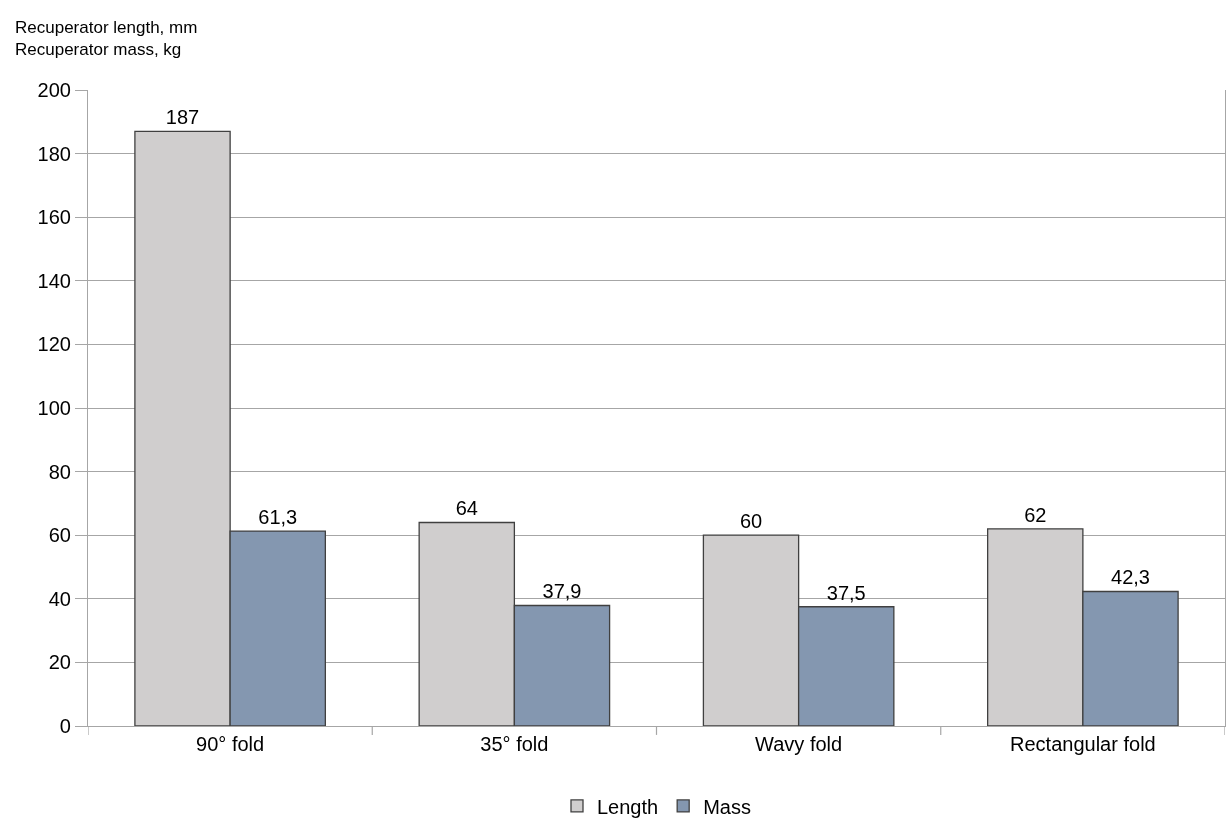 The height and width of the screenshot is (827, 1227). Describe the element at coordinates (278, 517) in the screenshot. I see `data-label: 61,3` at that location.